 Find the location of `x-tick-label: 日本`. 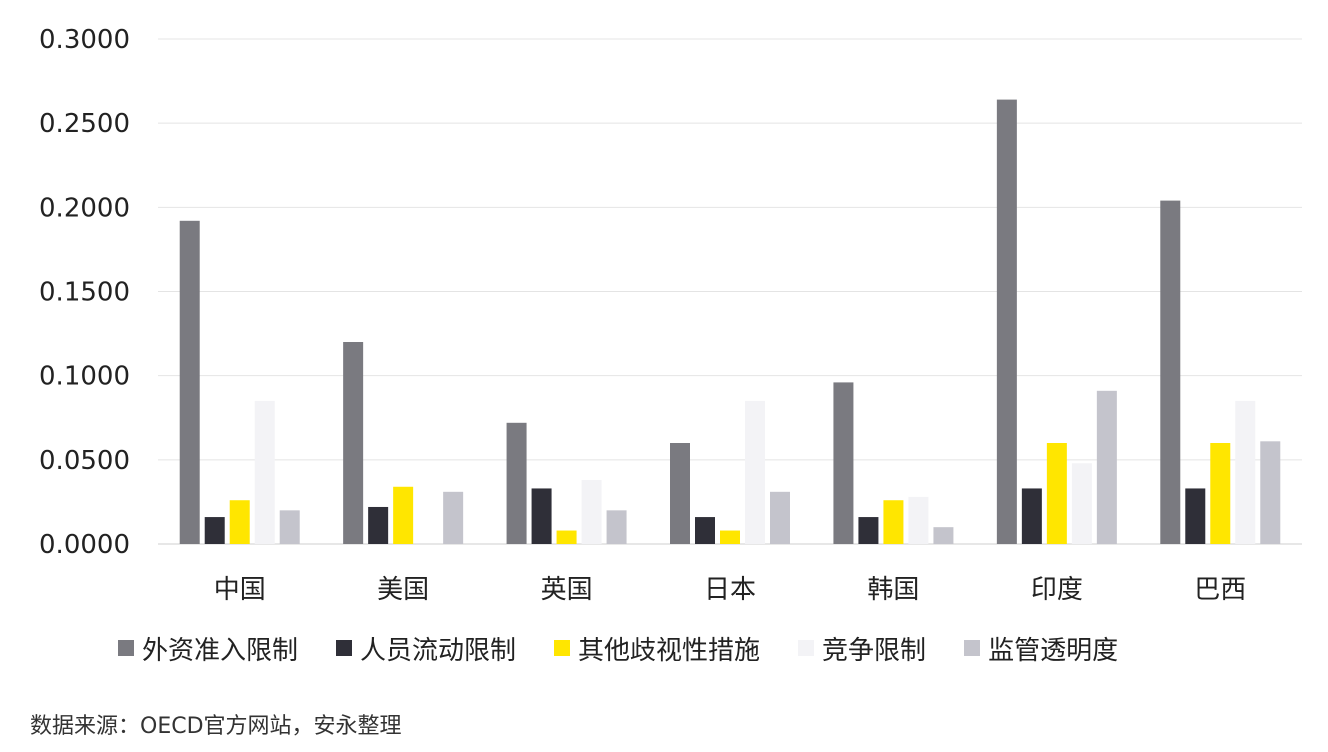

x-tick-label: 日本 is located at coordinates (730, 590).